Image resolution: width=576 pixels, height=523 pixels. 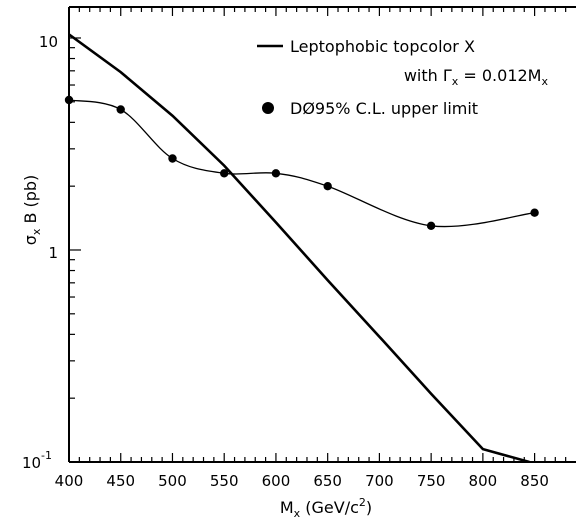 What do you see at coordinates (379, 481) in the screenshot?
I see `x-tick-label-700: 700` at bounding box center [379, 481].